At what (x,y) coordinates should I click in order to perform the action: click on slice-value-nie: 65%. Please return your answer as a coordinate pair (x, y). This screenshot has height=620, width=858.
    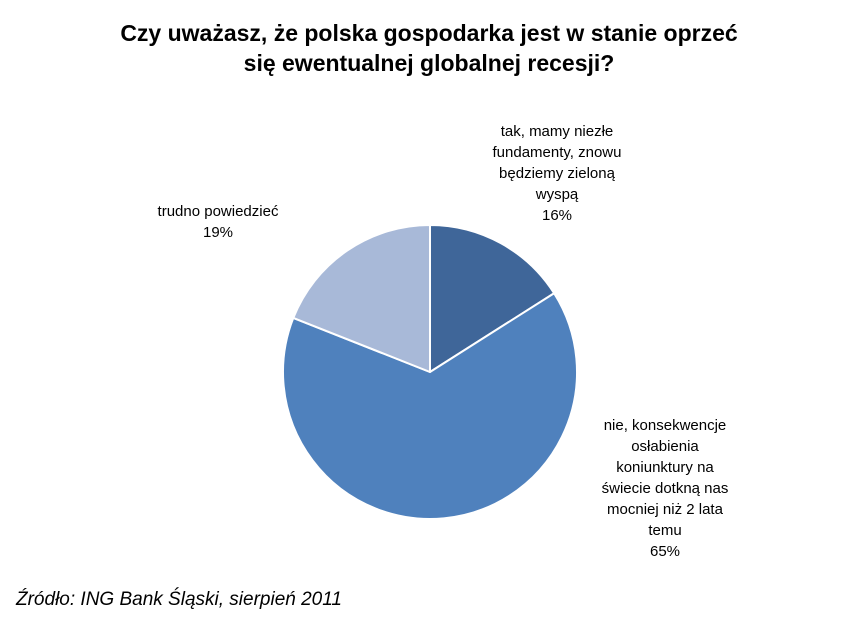
    Looking at the image, I should click on (665, 551).